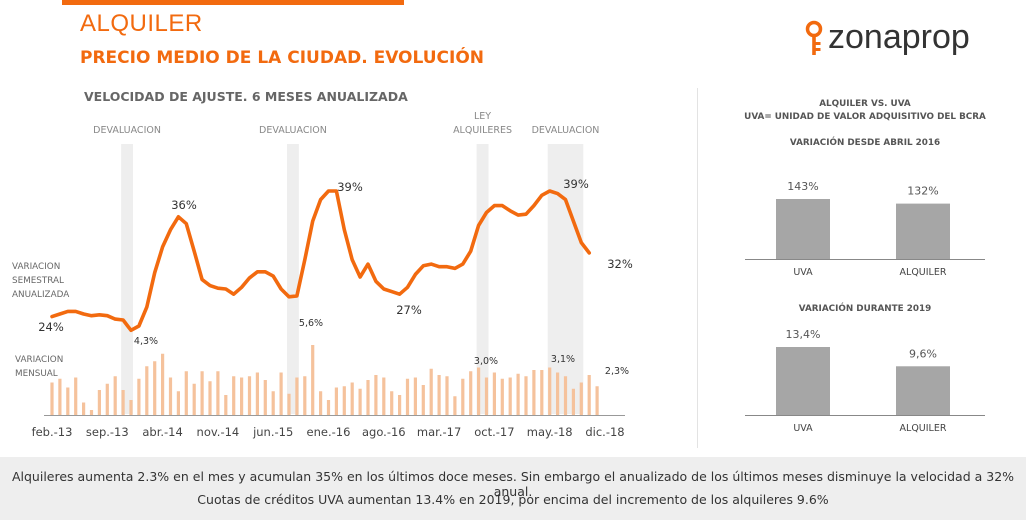 This screenshot has height=520, width=1026. I want to click on series-label-mensual: VARIACION, so click(39, 360).